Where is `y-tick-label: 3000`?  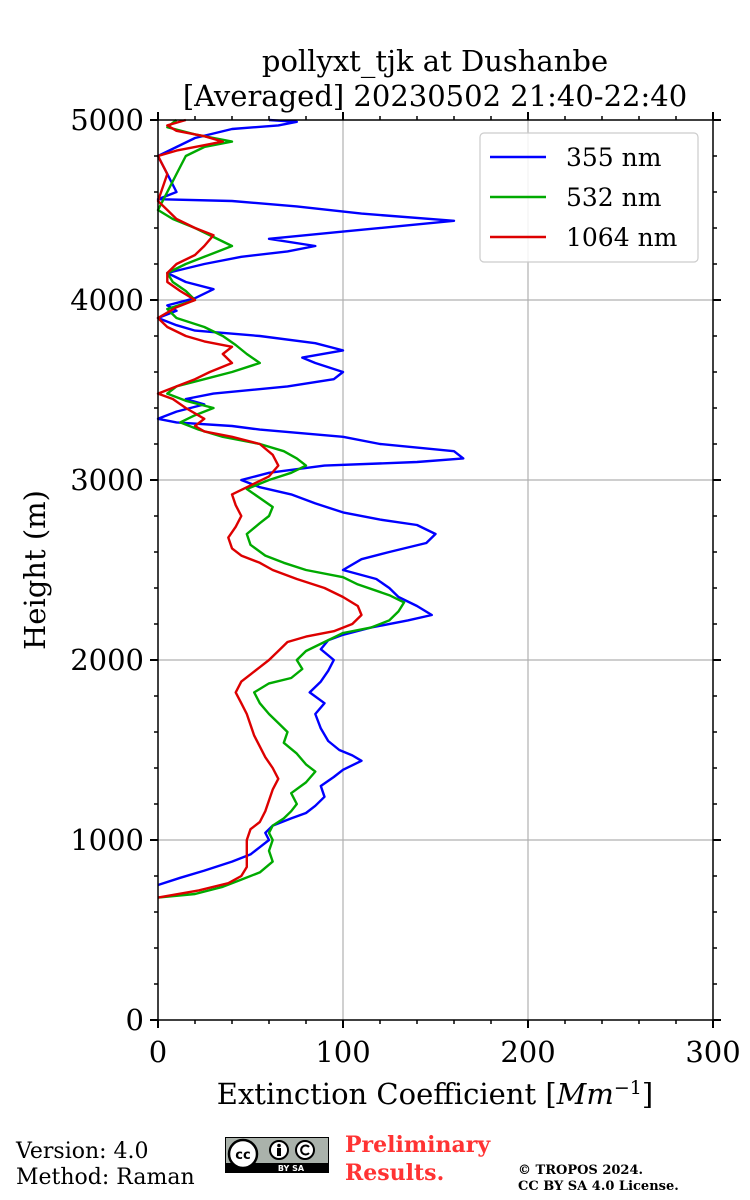 y-tick-label: 3000 is located at coordinates (107, 480).